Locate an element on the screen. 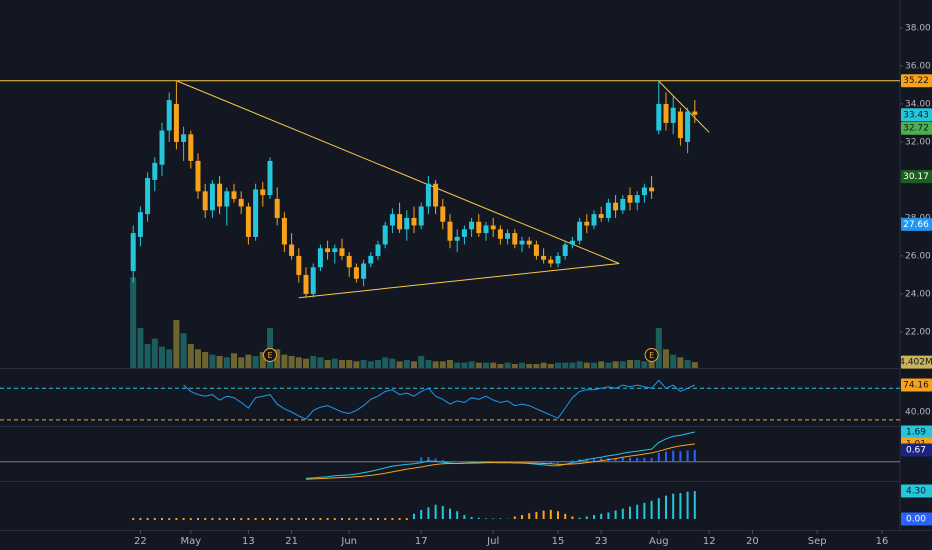  y-tick-label: 24.00 is located at coordinates (918, 294).